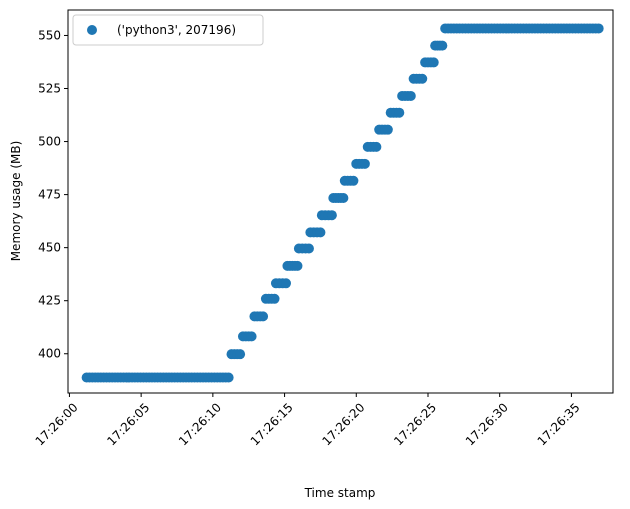 The width and height of the screenshot is (630, 509). What do you see at coordinates (176, 30) in the screenshot?
I see `legend-entry-label: ('python3', 207196)` at bounding box center [176, 30].